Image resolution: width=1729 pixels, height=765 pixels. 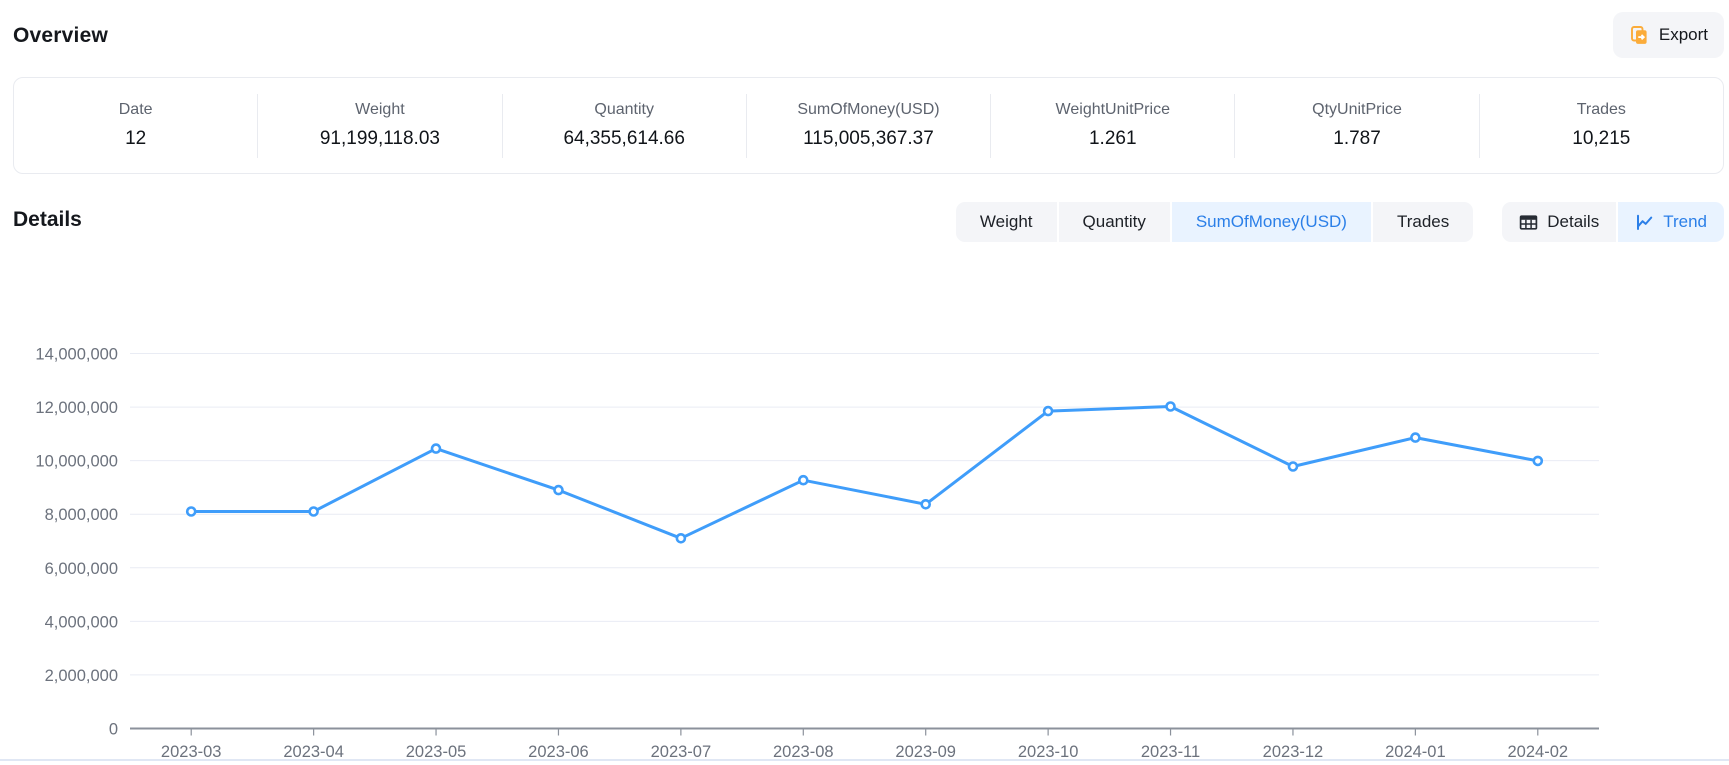 What do you see at coordinates (681, 752) in the screenshot?
I see `svg-text: 2023-07` at bounding box center [681, 752].